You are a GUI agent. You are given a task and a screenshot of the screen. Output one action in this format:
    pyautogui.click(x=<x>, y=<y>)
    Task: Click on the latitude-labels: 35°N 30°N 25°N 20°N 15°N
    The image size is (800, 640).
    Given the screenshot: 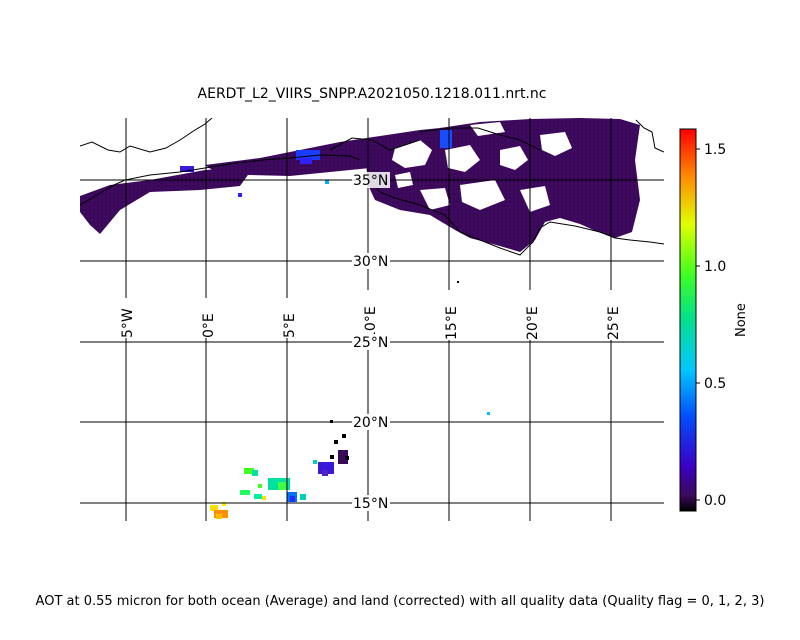 What is the action you would take?
    pyautogui.click(x=371, y=342)
    